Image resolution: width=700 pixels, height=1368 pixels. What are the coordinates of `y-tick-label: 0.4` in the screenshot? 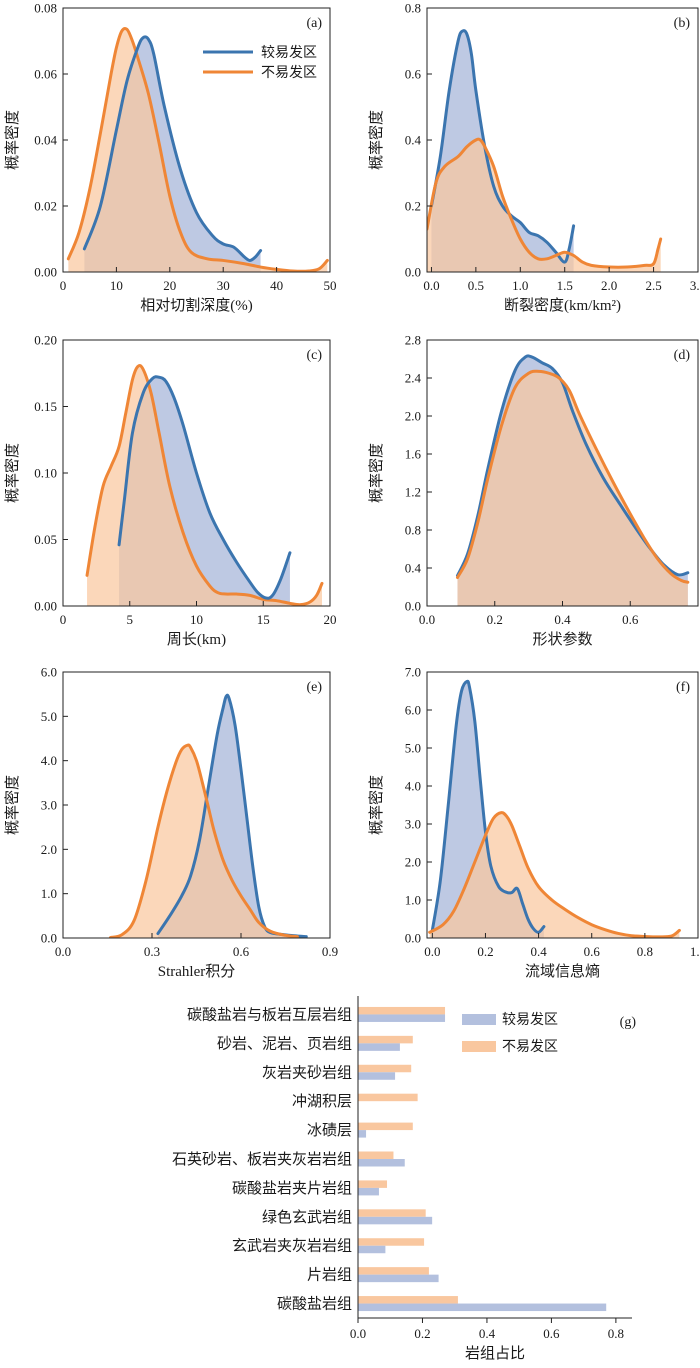 It's located at (413, 140).